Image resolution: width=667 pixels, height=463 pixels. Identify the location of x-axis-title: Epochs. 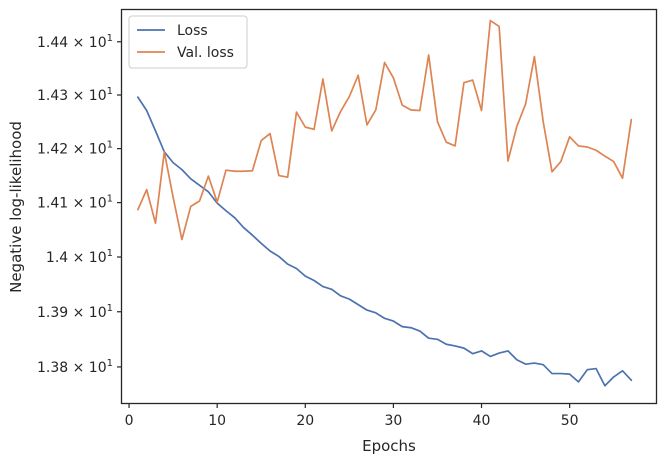
(389, 446).